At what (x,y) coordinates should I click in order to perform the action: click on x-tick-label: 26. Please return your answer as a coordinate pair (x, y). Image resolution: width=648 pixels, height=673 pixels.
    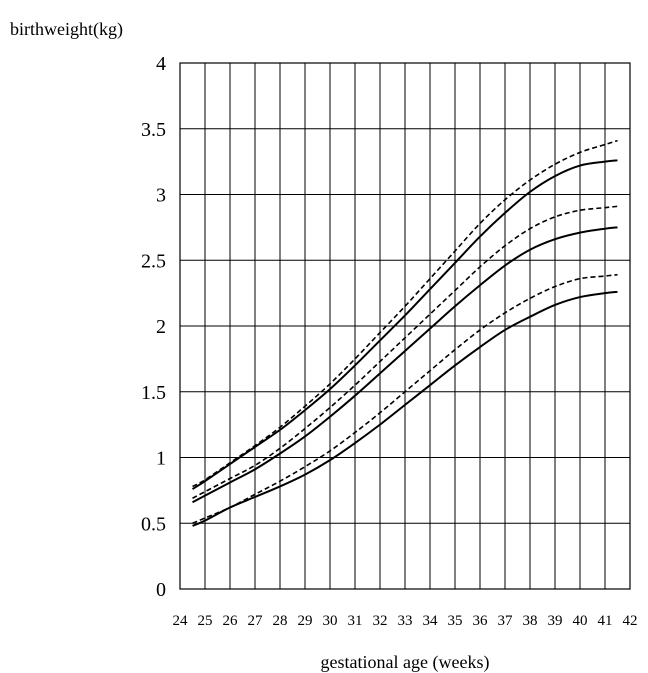
    Looking at the image, I should click on (231, 621).